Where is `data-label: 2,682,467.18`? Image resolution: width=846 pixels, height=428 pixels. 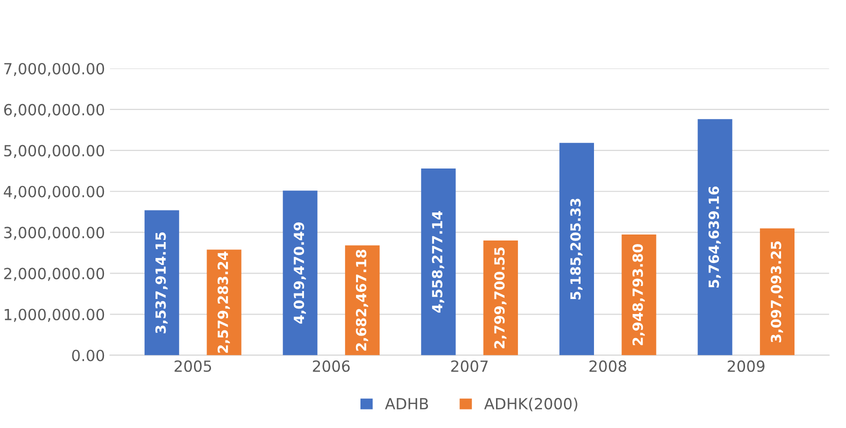
data-label: 2,682,467.18 is located at coordinates (362, 300).